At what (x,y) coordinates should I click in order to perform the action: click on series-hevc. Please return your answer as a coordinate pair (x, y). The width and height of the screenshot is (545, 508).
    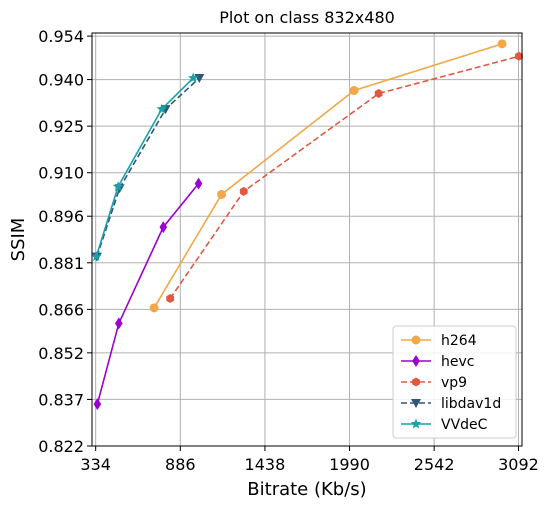
    Looking at the image, I should click on (148, 294).